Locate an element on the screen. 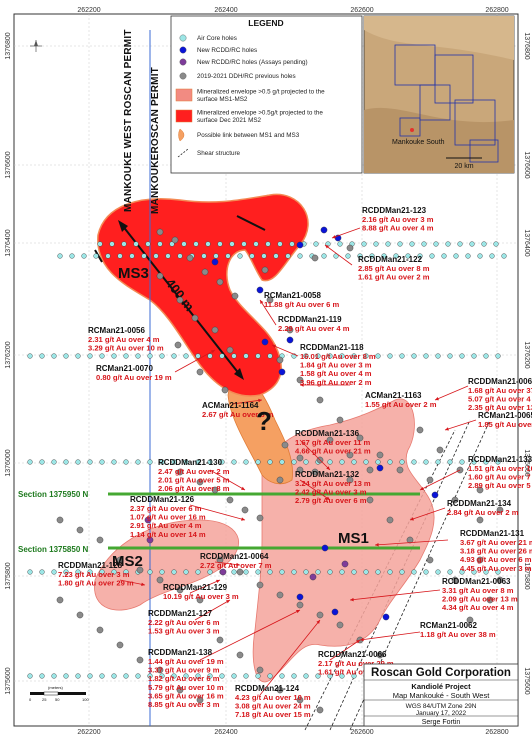  intercept-grade: 0.80 g/t Au over 19 m is located at coordinates (134, 377).